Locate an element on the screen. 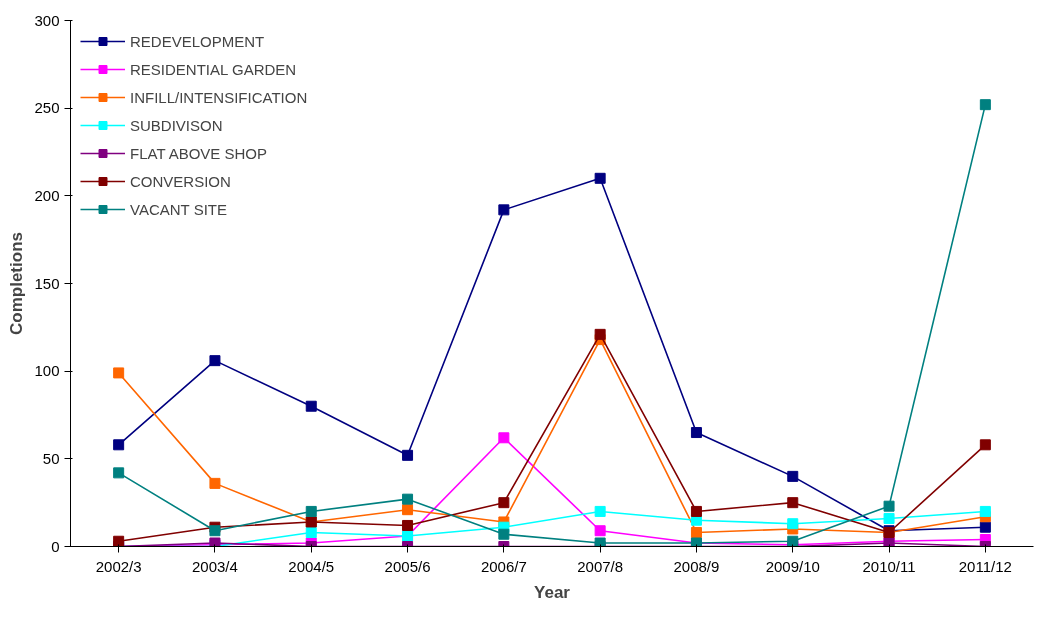 Image resolution: width=1053 pixels, height=626 pixels. legend-label: VACANT SITE is located at coordinates (178, 209).